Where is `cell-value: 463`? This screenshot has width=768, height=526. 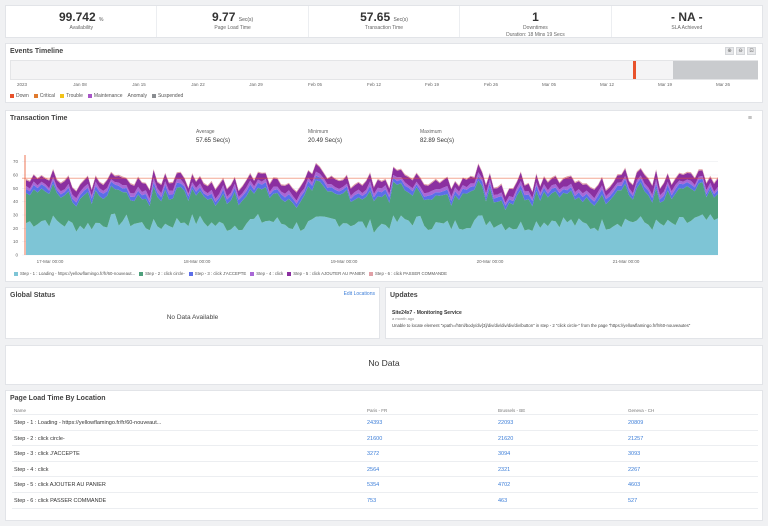
cell-value: 463 is located at coordinates (503, 500).